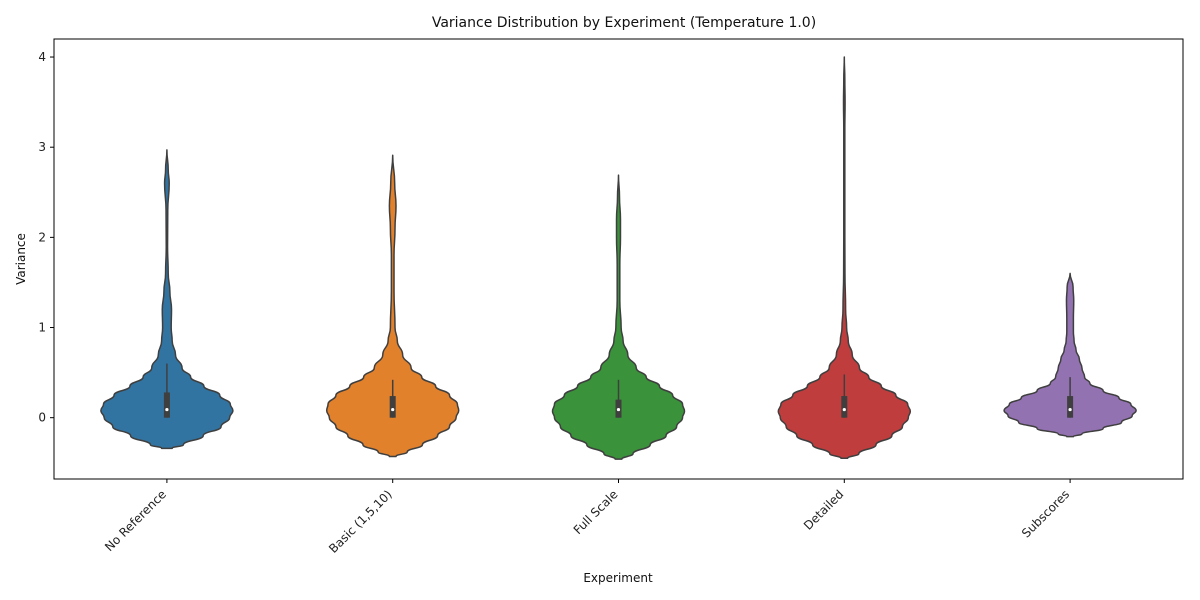  Describe the element at coordinates (42, 237) in the screenshot. I see `y-tick-label: 2` at that location.